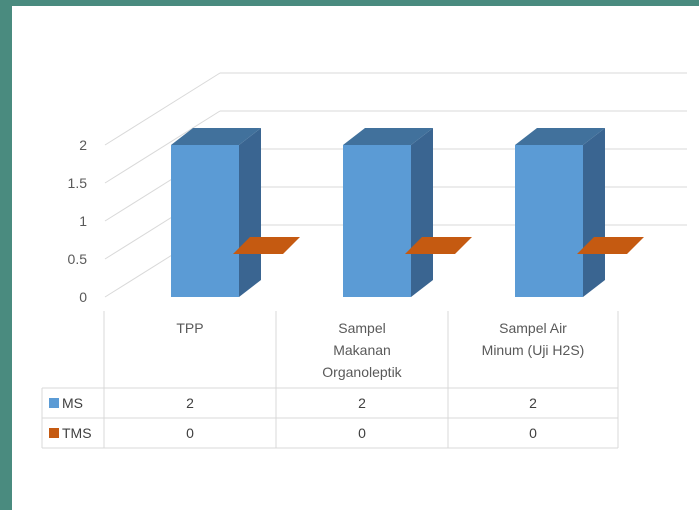  I want to click on category-label: Makanan, so click(362, 350).